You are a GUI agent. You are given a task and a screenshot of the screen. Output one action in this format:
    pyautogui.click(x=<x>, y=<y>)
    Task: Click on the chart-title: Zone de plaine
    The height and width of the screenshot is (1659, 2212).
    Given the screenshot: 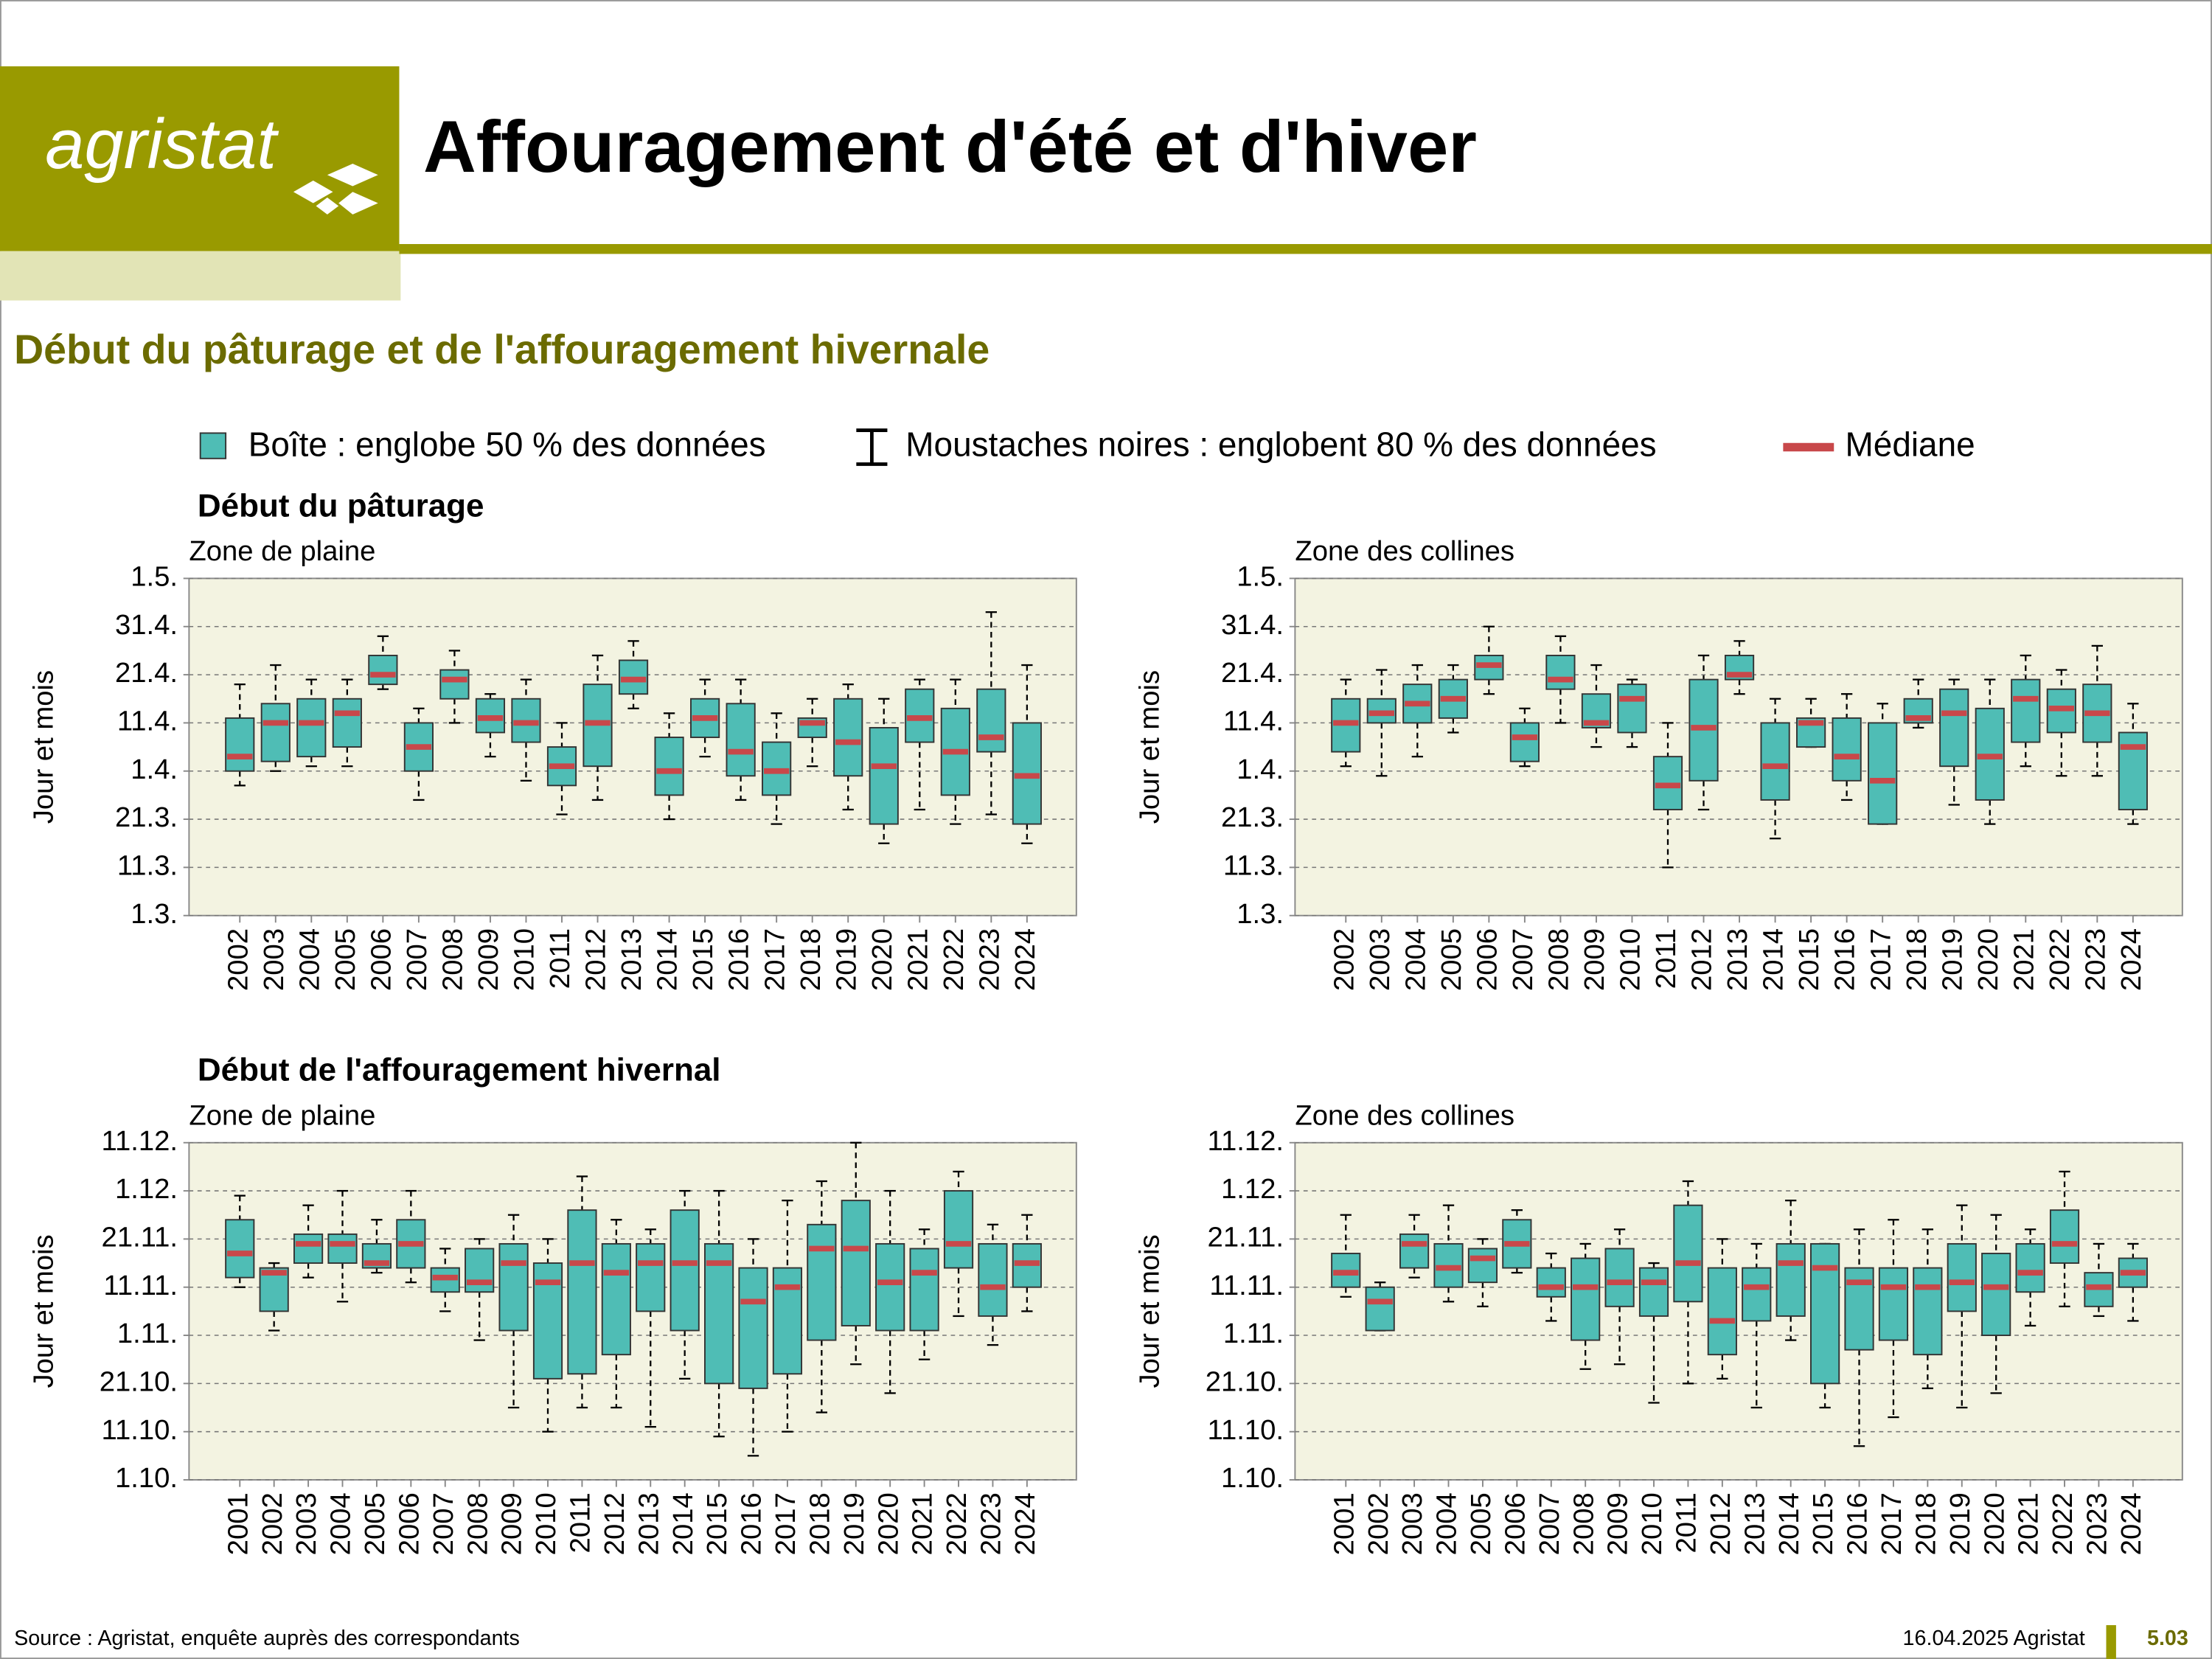 What is the action you would take?
    pyautogui.click(x=282, y=1115)
    